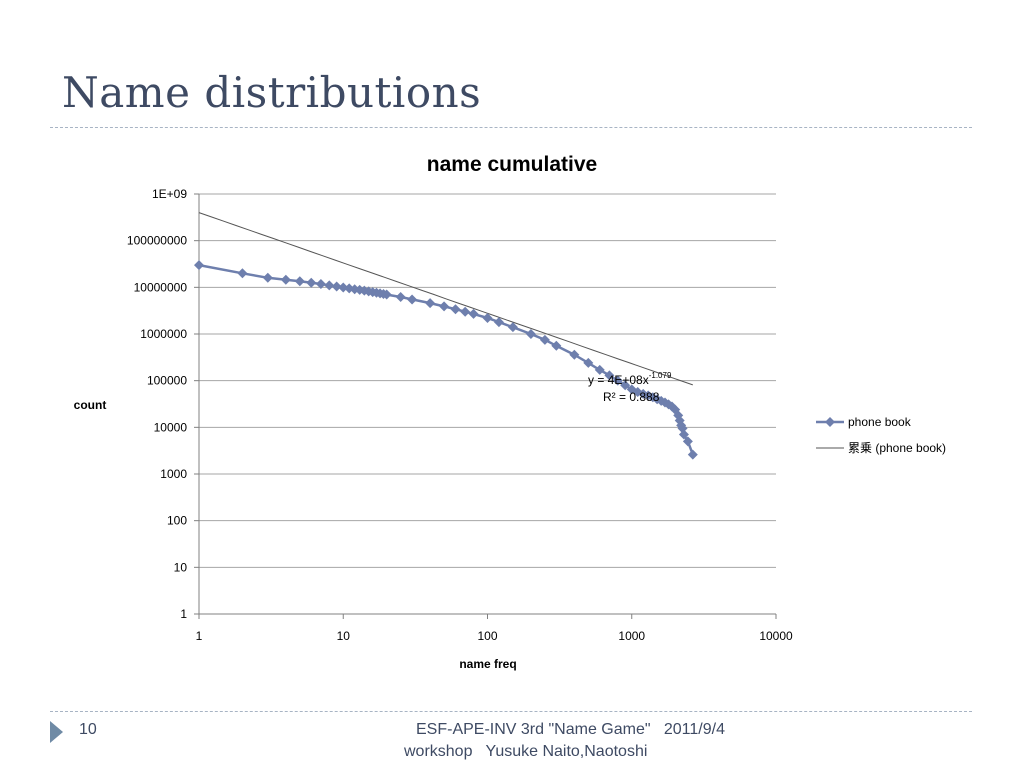 This screenshot has height=768, width=1024. What do you see at coordinates (167, 381) in the screenshot?
I see `y-tick-label: 100000` at bounding box center [167, 381].